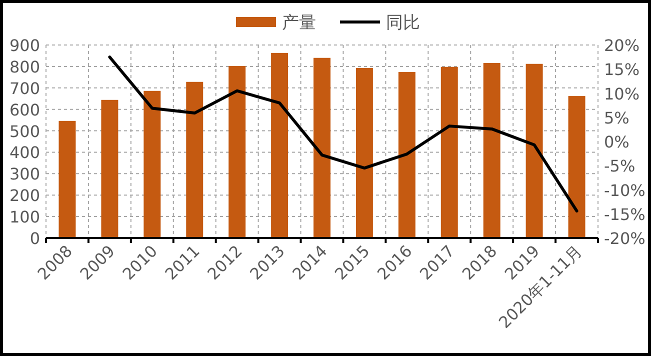  I want to click on y-tick-label: 900, so click(24, 45).